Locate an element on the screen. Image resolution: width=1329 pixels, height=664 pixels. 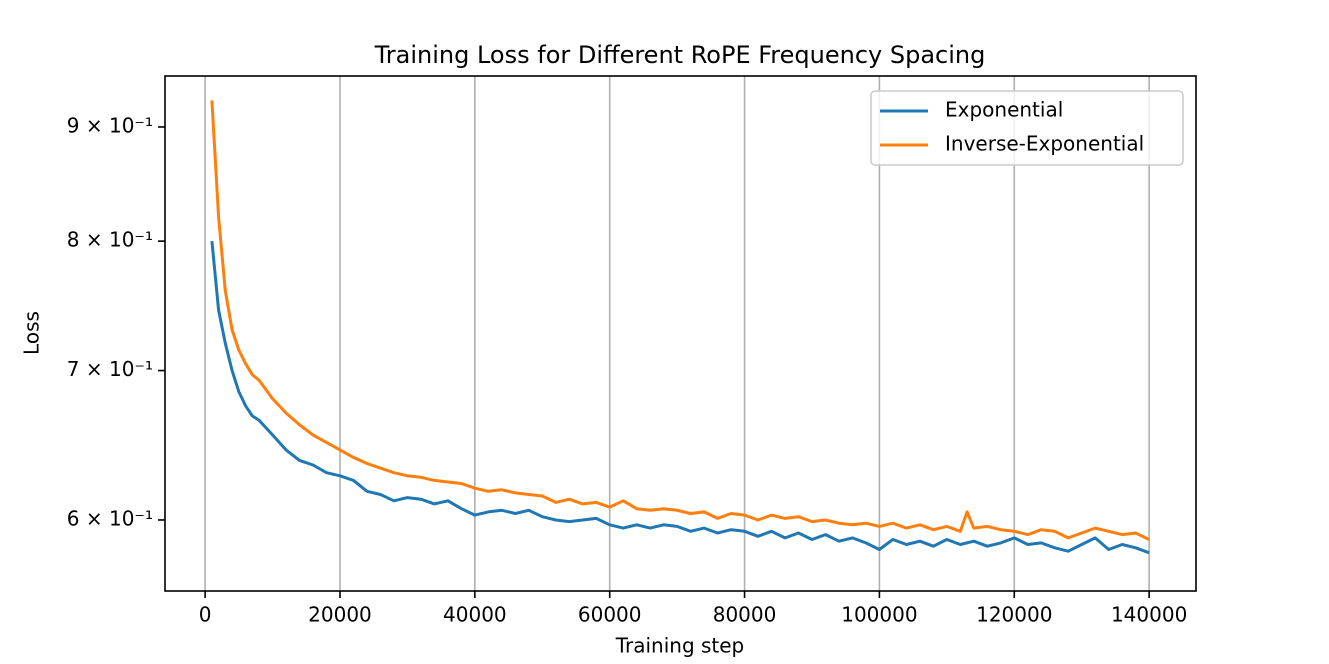
y-axis-label: Loss is located at coordinates (32, 333).